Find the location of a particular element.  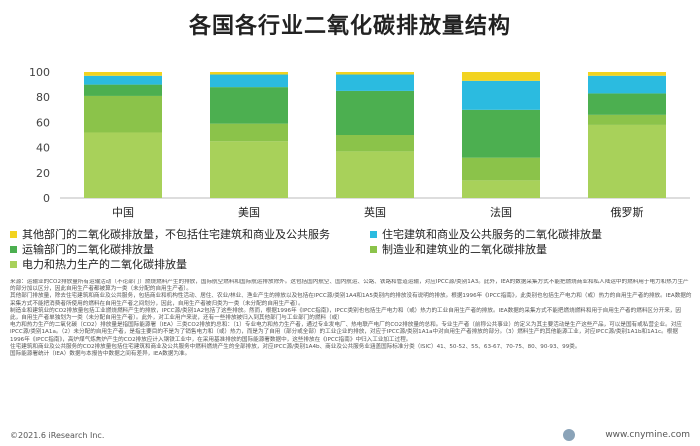

x-tick-label-2: 英国 is located at coordinates (375, 212).